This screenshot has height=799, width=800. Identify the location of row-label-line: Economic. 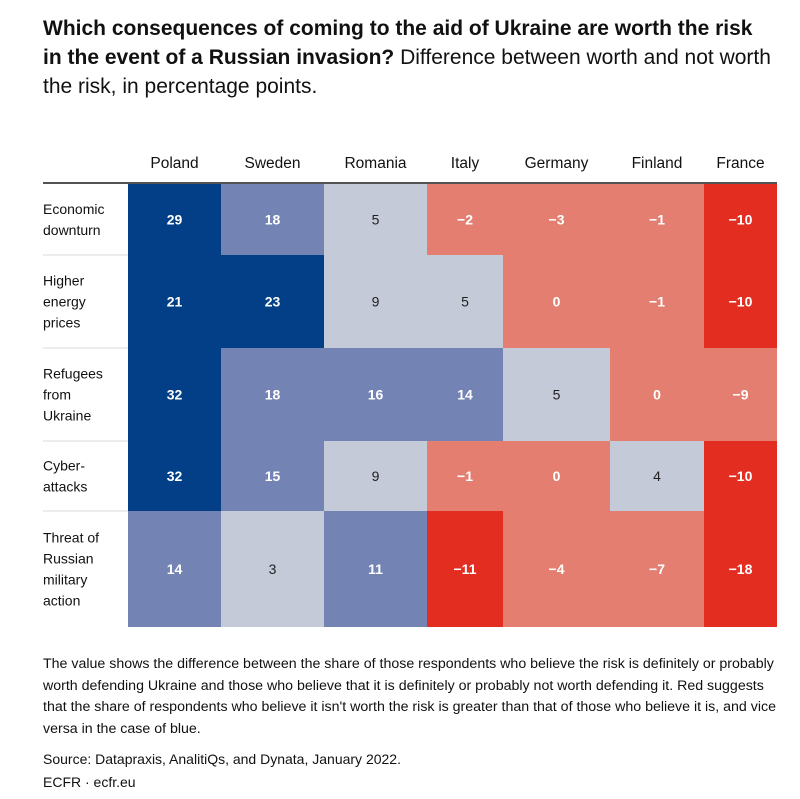
(73, 209).